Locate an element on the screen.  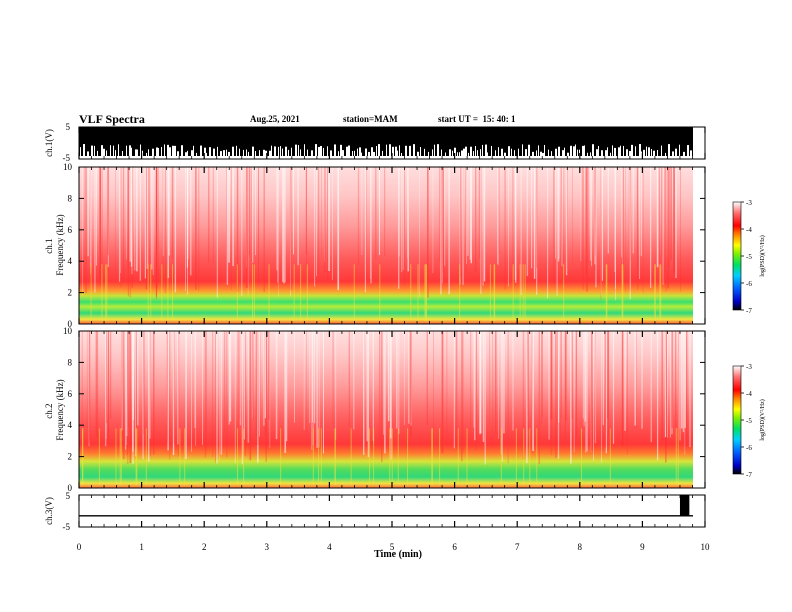
x-tick-label: 5 is located at coordinates (392, 547).